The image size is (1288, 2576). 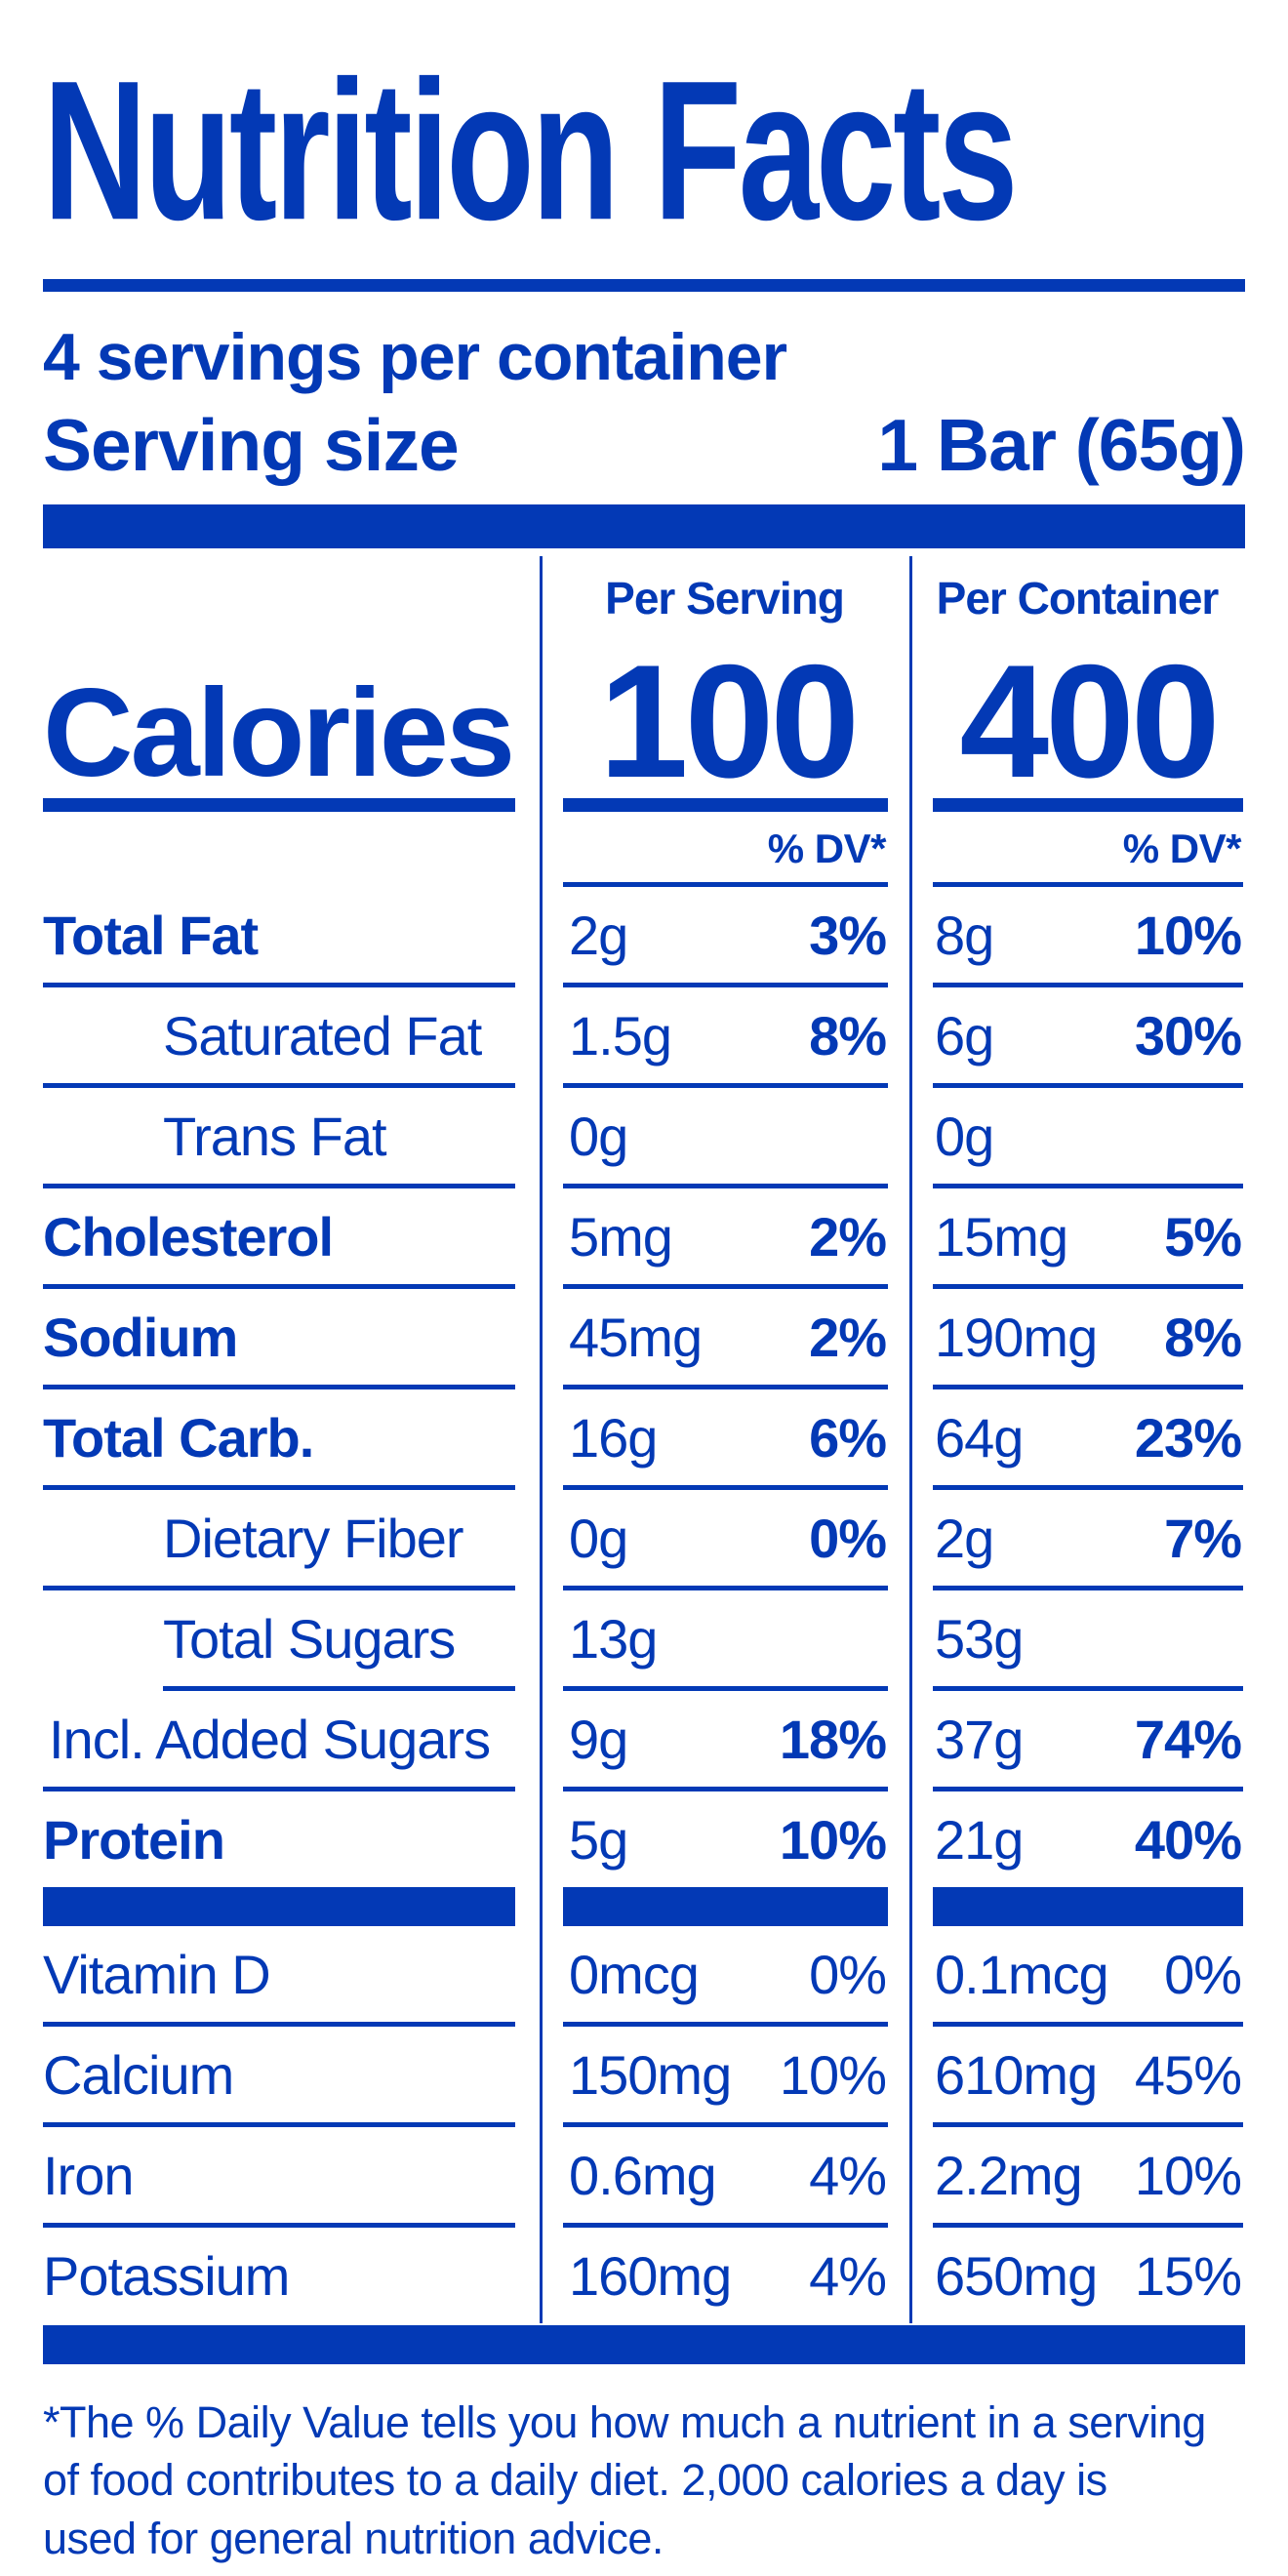 I want to click on serving-dv: 18%, so click(x=833, y=1739).